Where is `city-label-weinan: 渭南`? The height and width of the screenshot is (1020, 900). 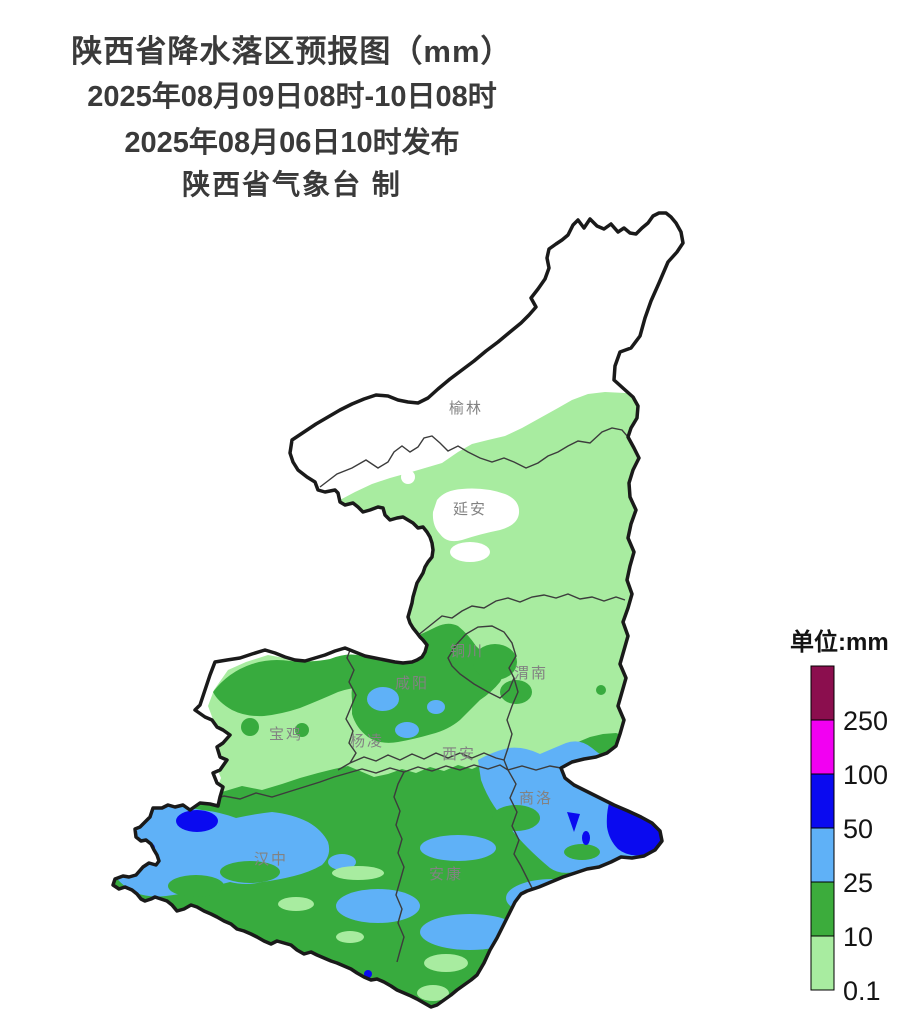
city-label-weinan: 渭南 is located at coordinates (531, 673).